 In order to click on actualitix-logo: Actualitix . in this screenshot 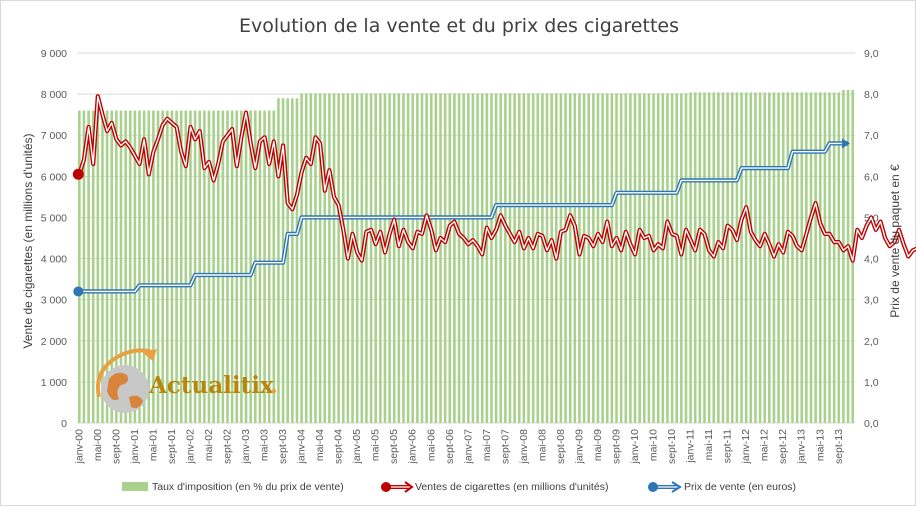, I will do `click(187, 380)`.